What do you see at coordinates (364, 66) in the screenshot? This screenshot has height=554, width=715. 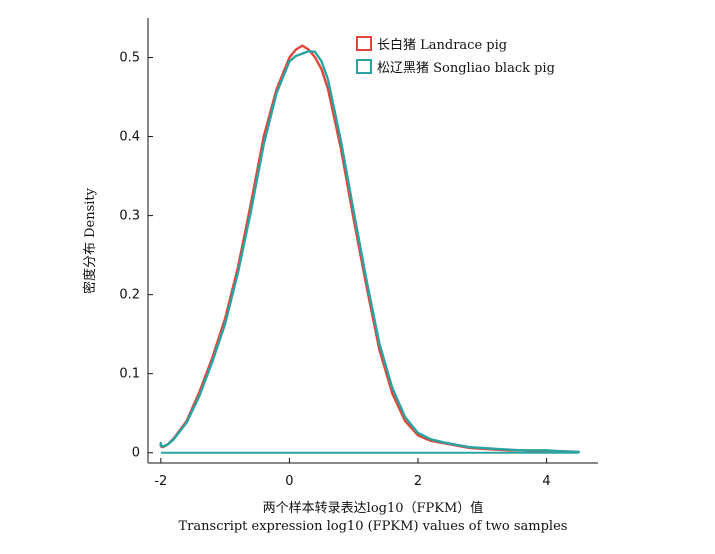 I see `legend-swatch-songliao` at bounding box center [364, 66].